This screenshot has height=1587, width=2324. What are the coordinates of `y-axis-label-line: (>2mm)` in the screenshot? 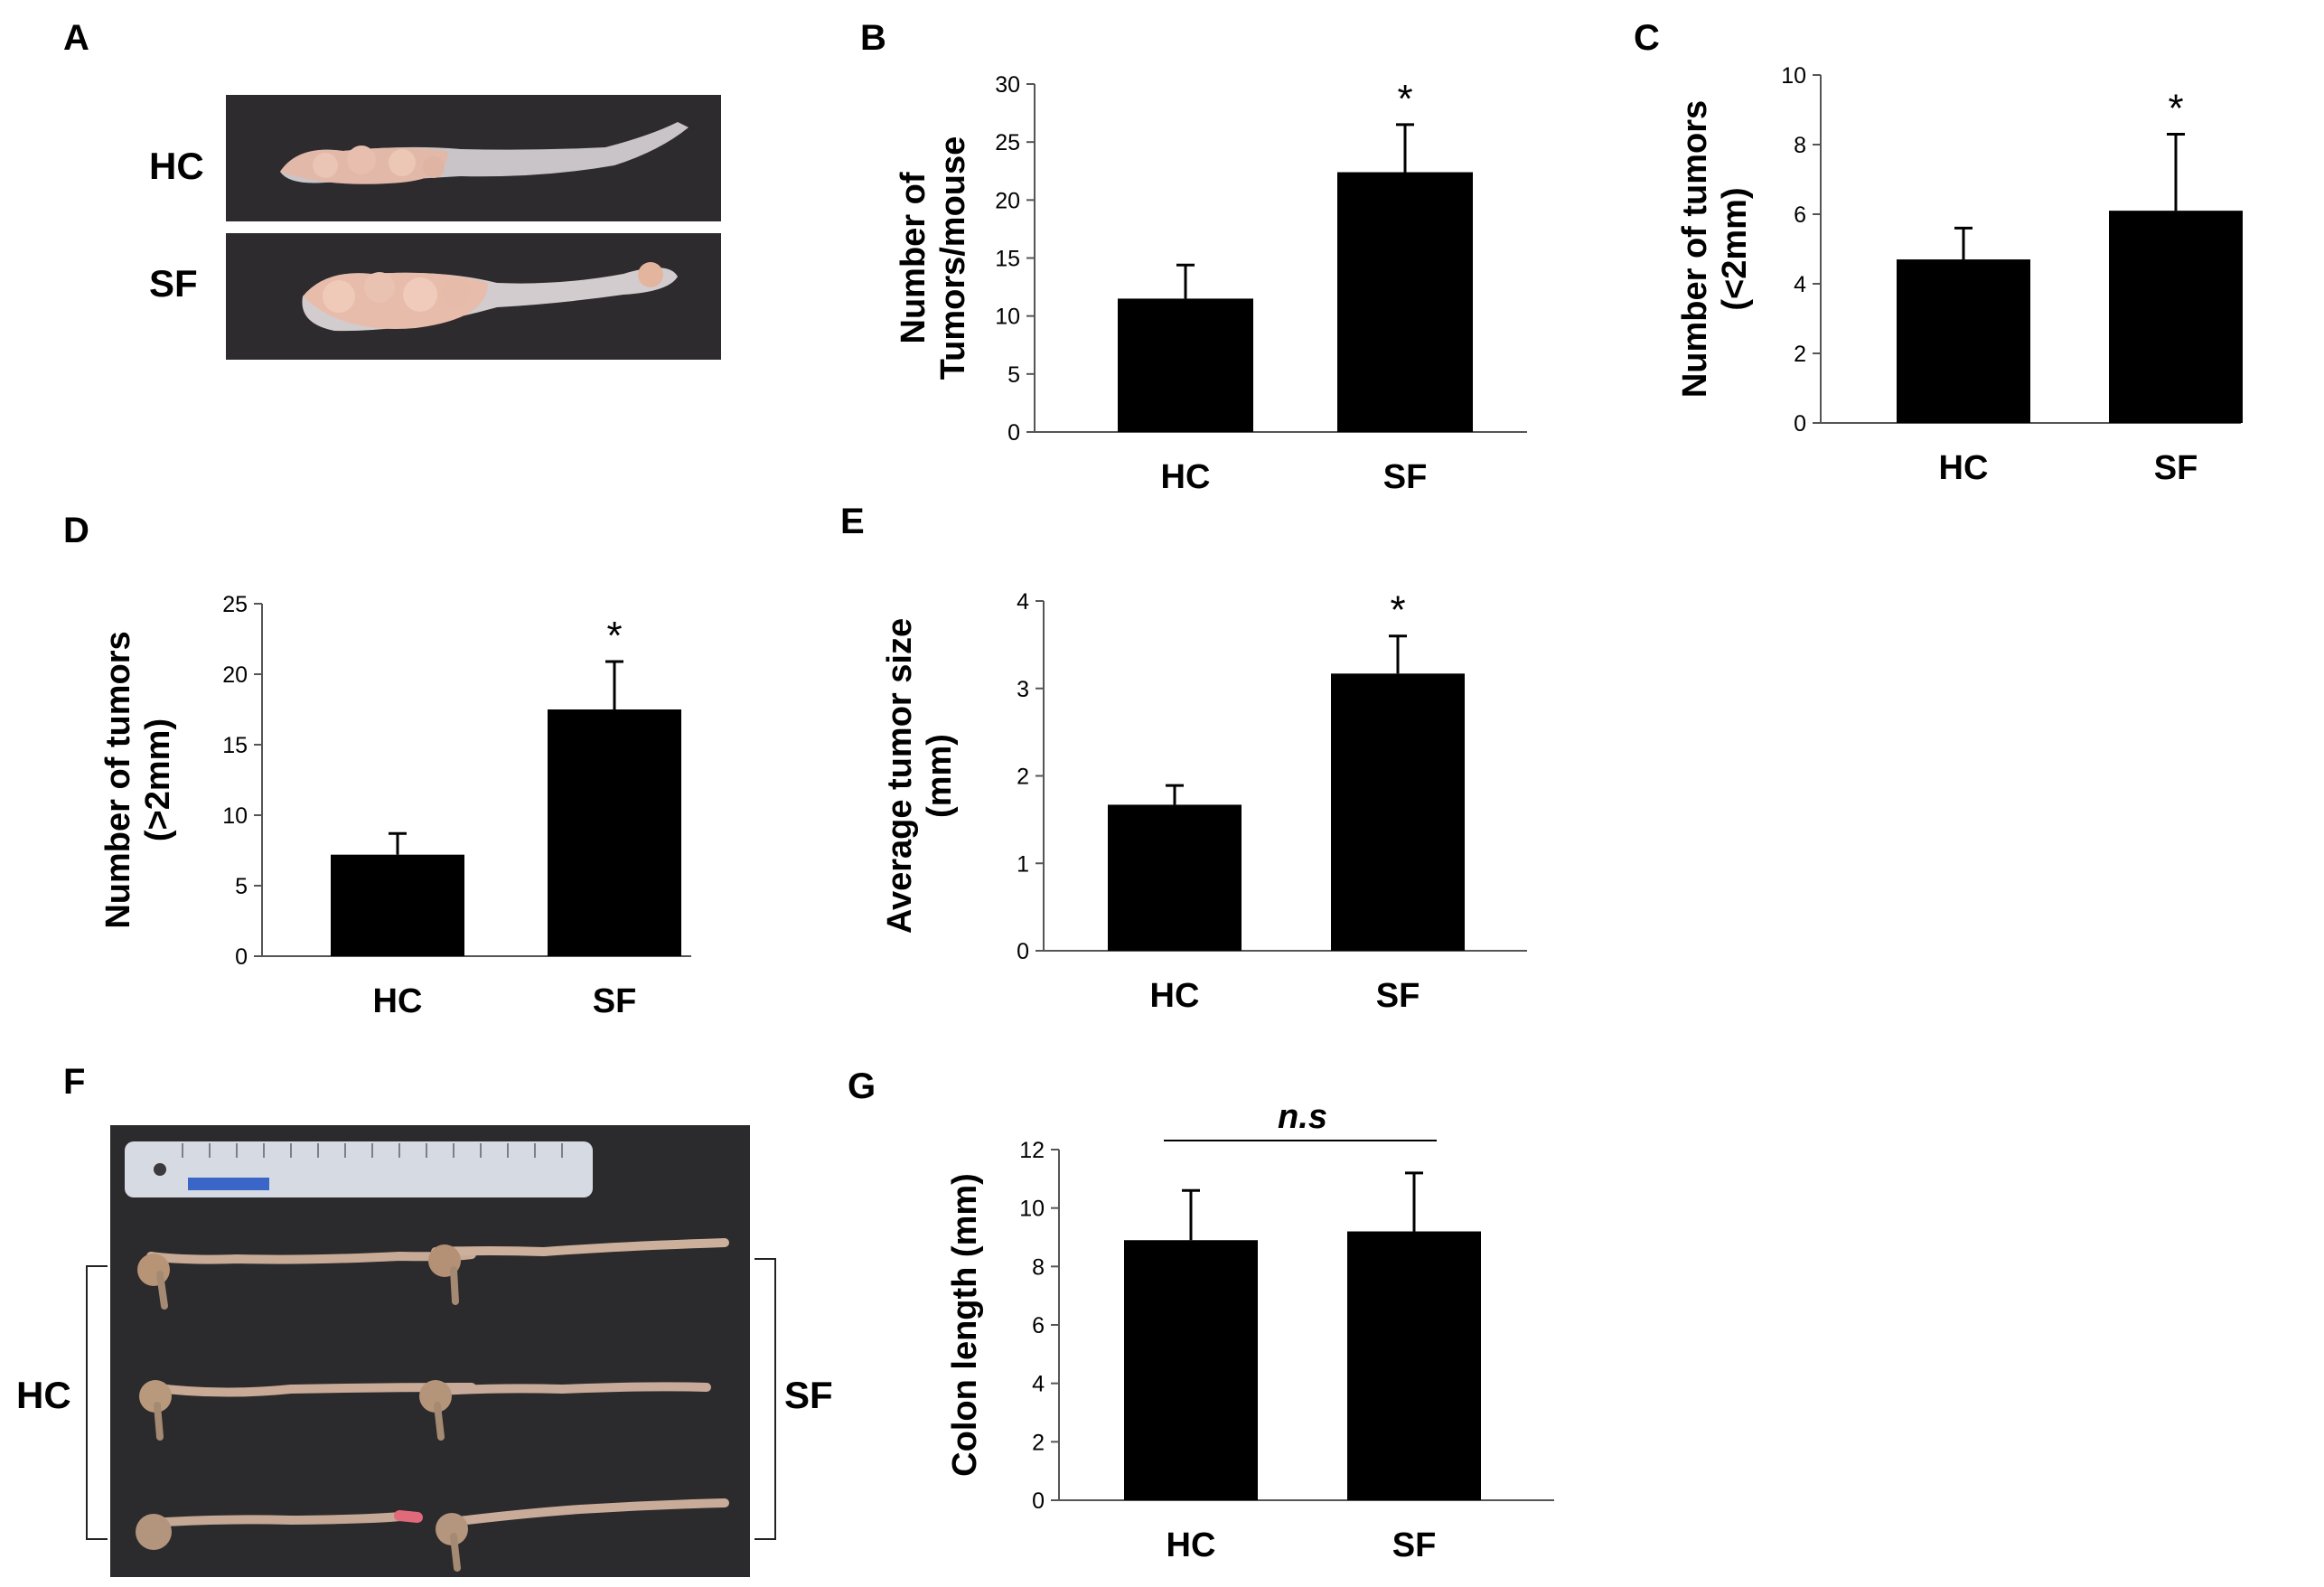 It's located at (158, 779).